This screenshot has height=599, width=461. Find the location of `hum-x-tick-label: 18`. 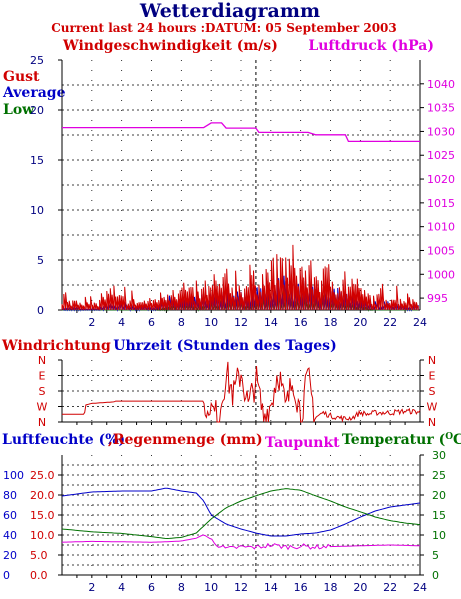

hum-x-tick-label: 18 is located at coordinates (331, 587).